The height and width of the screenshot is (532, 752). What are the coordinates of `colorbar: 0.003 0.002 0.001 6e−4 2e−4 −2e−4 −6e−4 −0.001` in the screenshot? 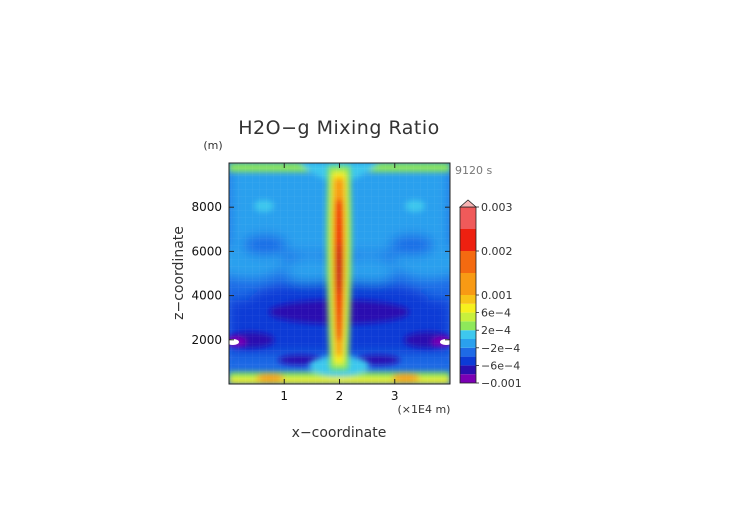 It's located at (490, 294).